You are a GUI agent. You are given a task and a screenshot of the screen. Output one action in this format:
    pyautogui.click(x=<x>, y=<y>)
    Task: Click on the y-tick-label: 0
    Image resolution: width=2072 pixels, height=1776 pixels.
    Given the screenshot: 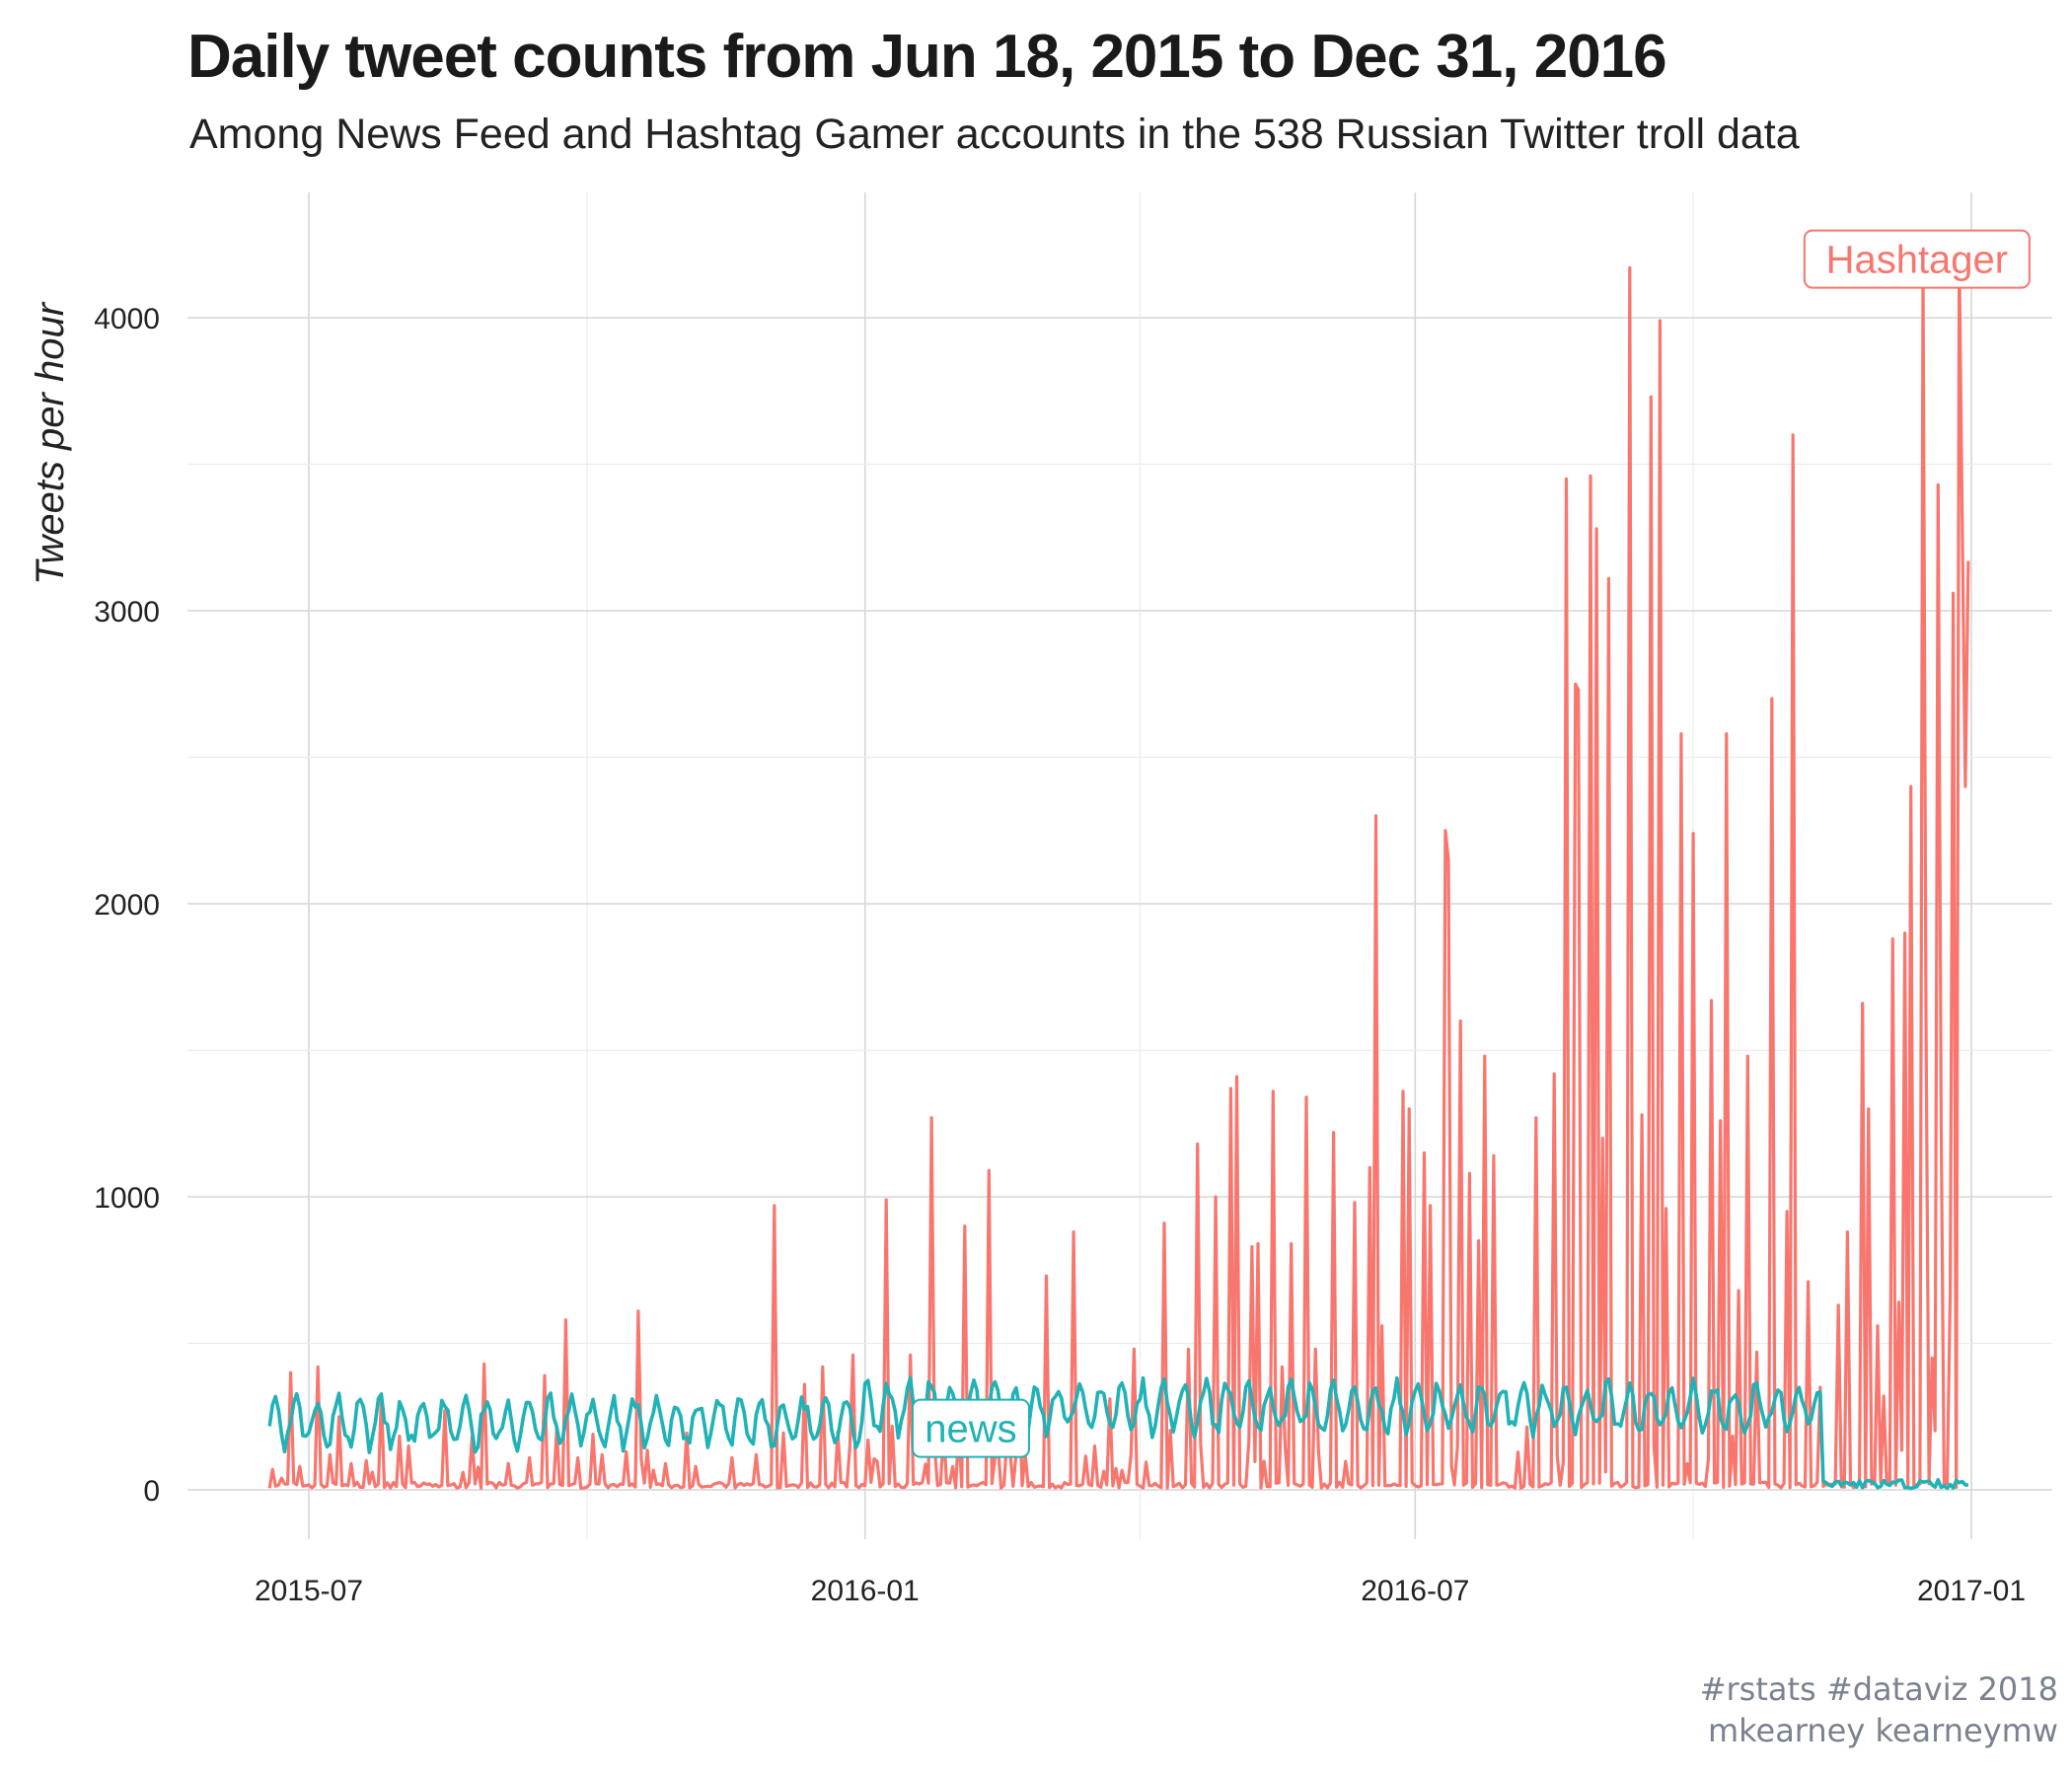 What is the action you would take?
    pyautogui.click(x=152, y=1491)
    